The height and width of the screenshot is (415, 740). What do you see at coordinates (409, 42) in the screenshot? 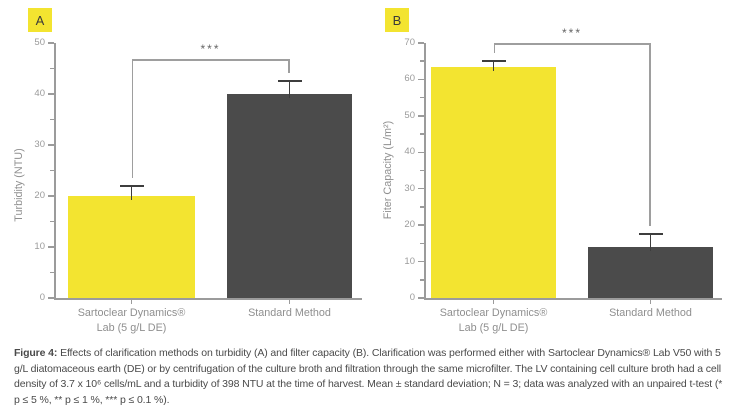
I see `y-tick-label: 70` at bounding box center [409, 42].